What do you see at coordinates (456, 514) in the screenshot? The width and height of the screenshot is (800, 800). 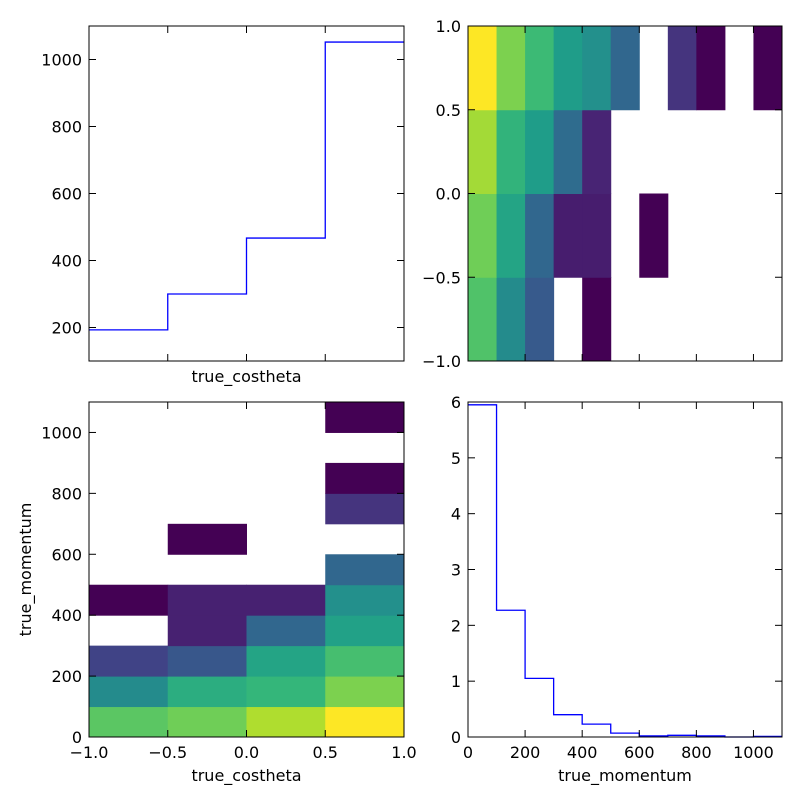 I see `y-tick-label: 4` at bounding box center [456, 514].